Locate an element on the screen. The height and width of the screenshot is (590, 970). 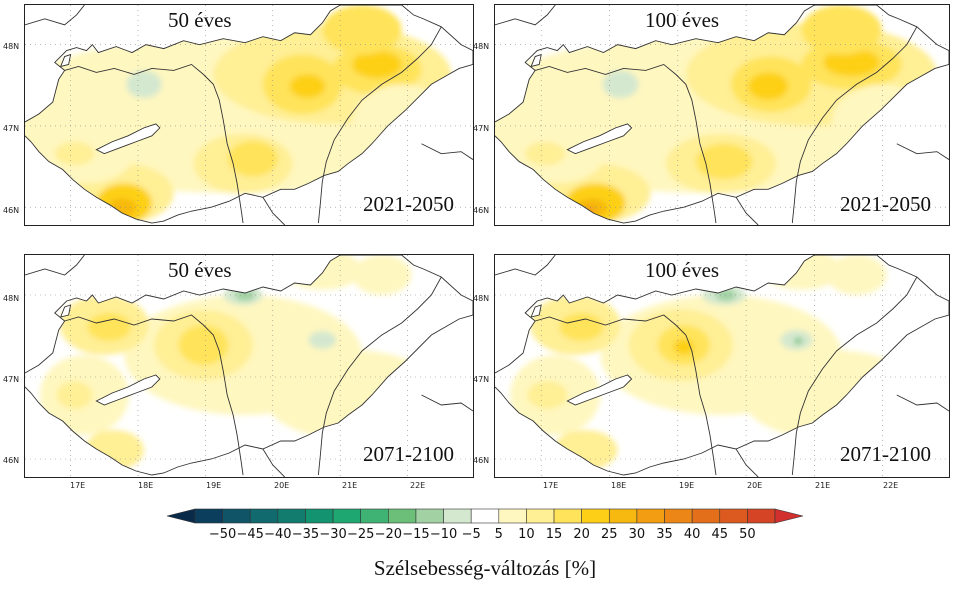
lat-label: 47N is located at coordinates (11, 379).